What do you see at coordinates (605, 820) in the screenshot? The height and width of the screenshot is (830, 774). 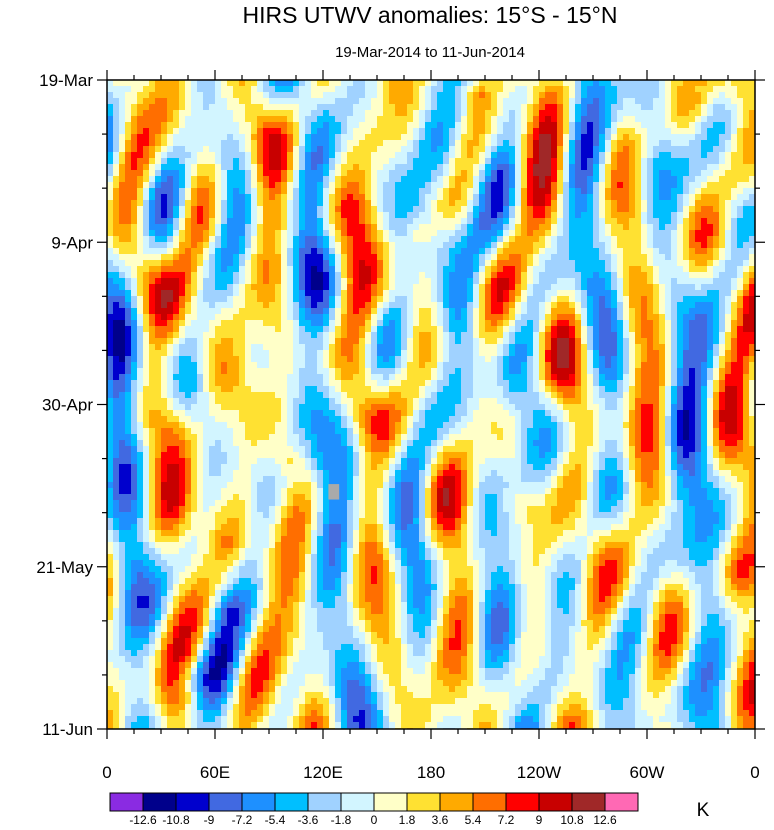 I see `colorbar-label: 12.6` at bounding box center [605, 820].